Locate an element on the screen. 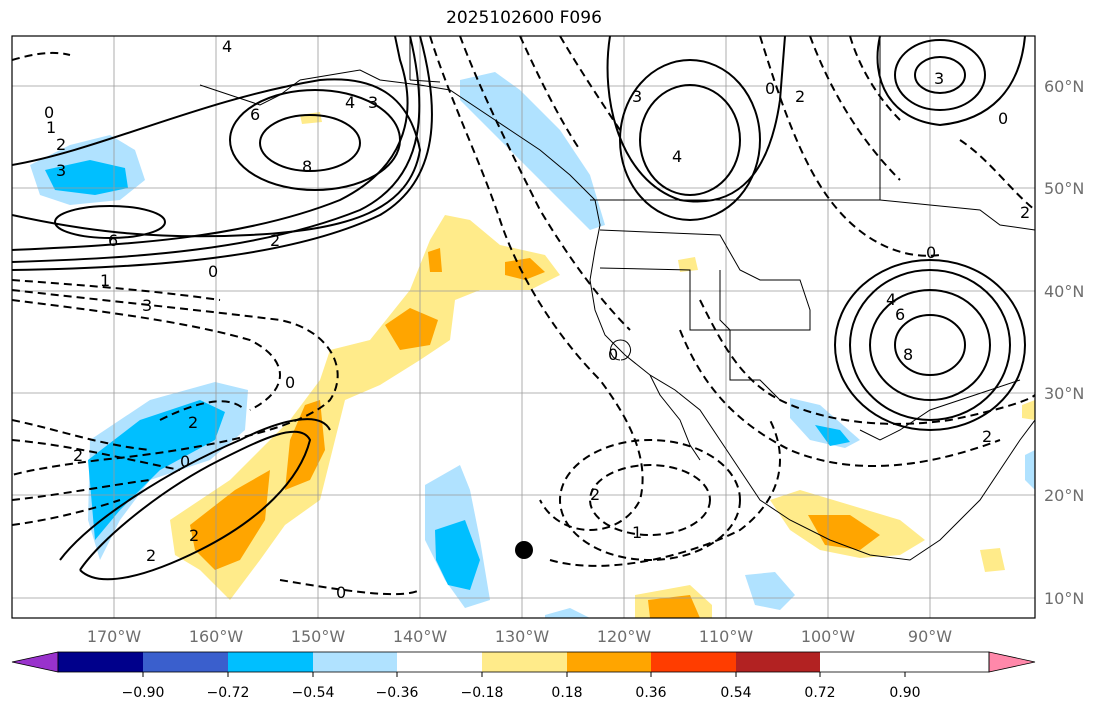  map-title: 2025102600 F096 is located at coordinates (524, 18).